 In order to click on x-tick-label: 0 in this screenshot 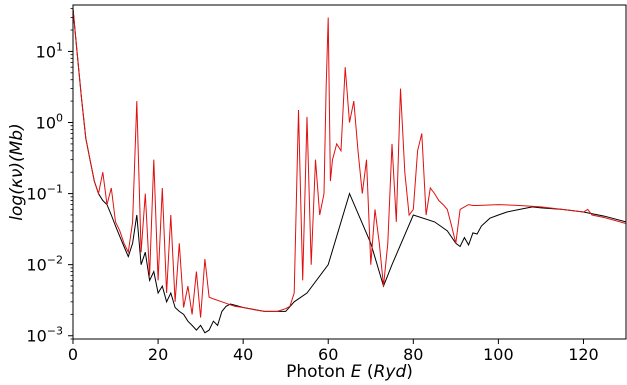, I will do `click(73, 354)`.